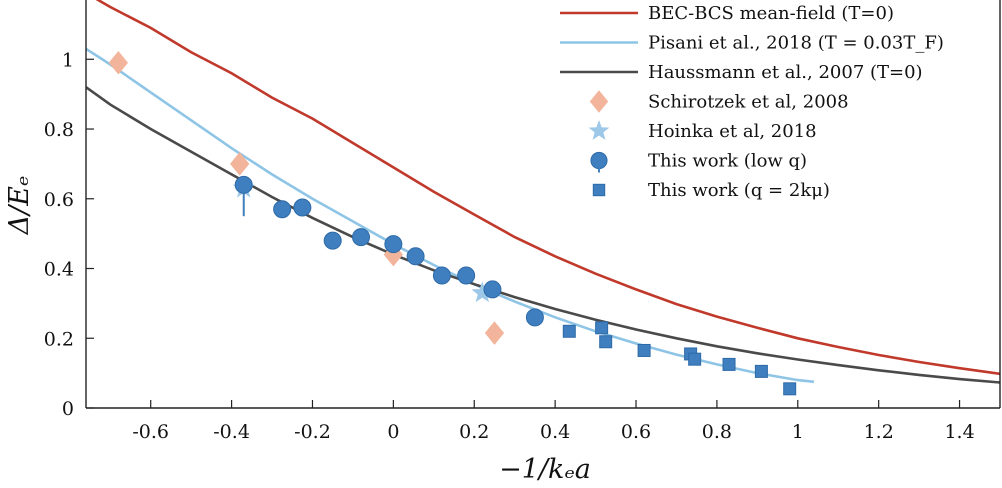  Describe the element at coordinates (231, 432) in the screenshot. I see `x-tick-label: -0.4` at that location.